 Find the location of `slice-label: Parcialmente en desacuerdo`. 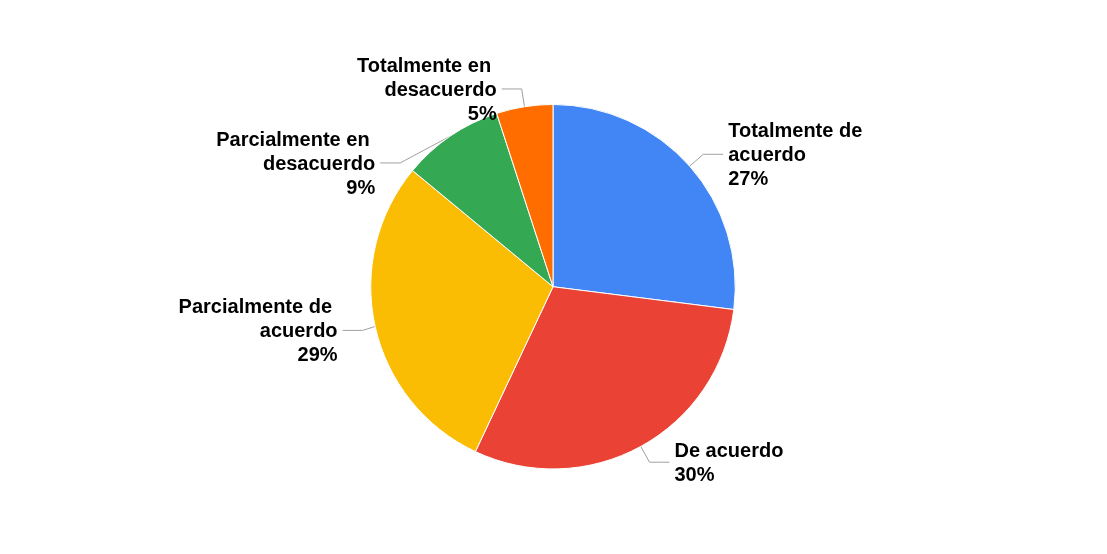

slice-label: Parcialmente en desacuerdo is located at coordinates (296, 150).